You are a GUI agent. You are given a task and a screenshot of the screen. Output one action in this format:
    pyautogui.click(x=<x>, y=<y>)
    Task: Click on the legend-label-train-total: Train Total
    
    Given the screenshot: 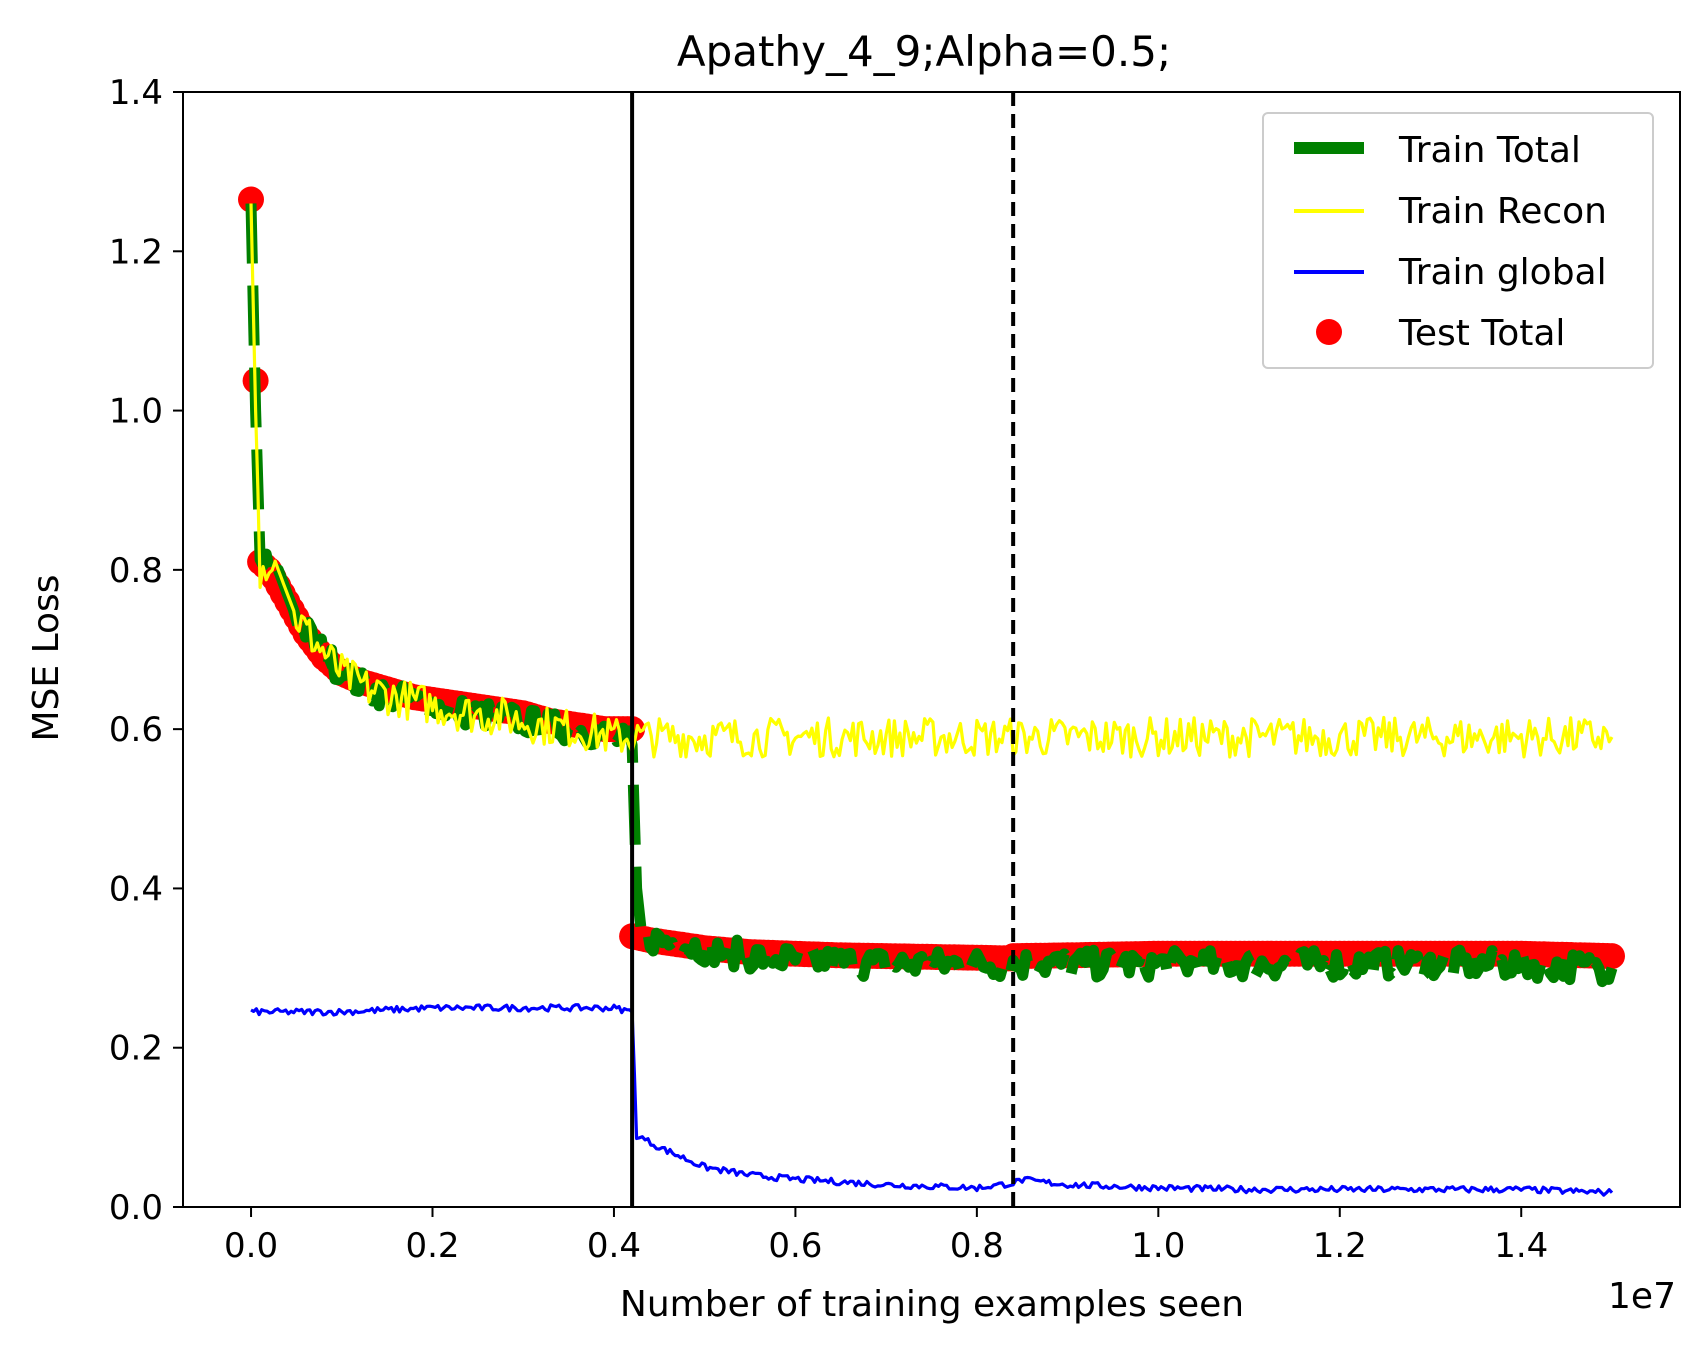 What is the action you would take?
    pyautogui.click(x=1490, y=150)
    